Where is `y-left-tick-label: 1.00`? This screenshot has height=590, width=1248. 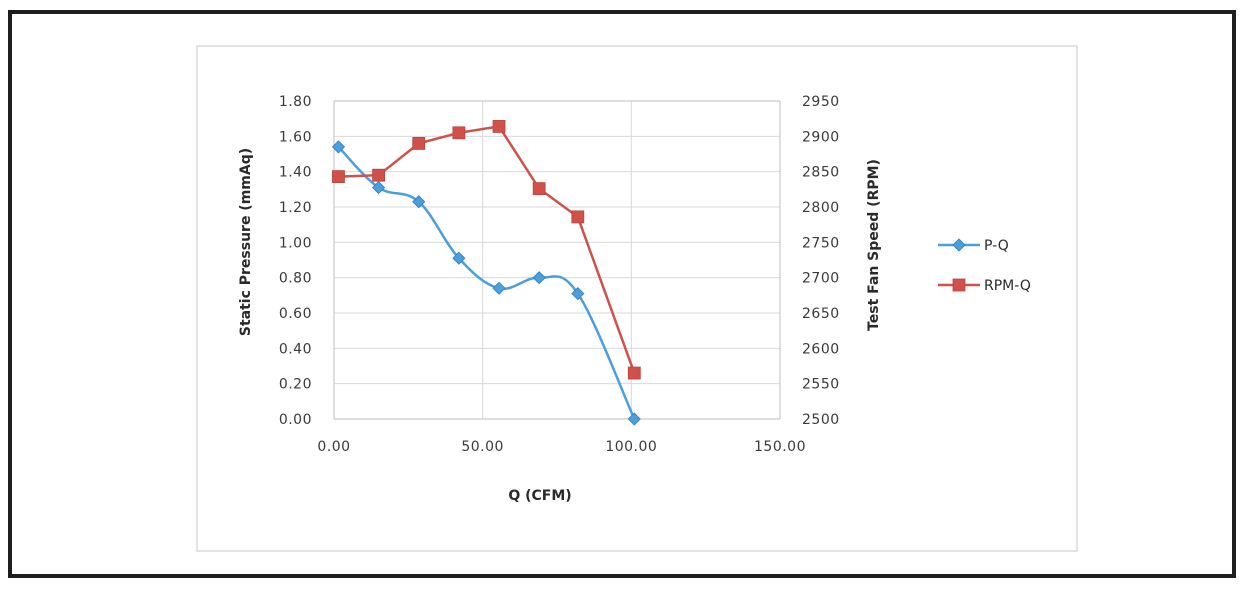
y-left-tick-label: 1.00 is located at coordinates (295, 243).